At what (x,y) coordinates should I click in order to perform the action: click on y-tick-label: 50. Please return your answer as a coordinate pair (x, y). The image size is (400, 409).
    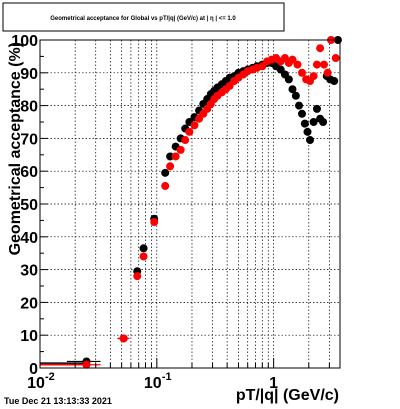
    Looking at the image, I should click on (29, 205).